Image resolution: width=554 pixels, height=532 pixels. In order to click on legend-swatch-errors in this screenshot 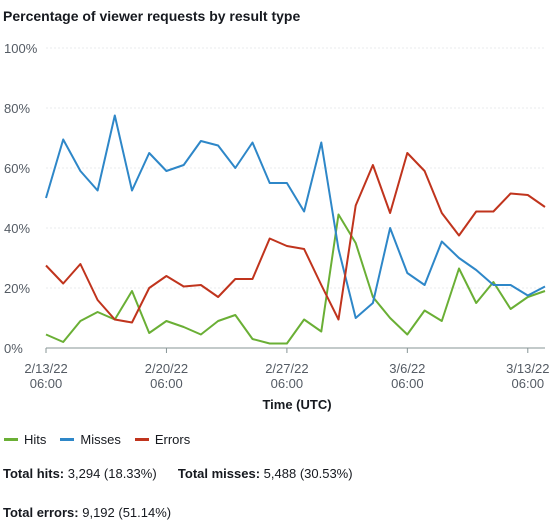, I will do `click(141, 439)`.